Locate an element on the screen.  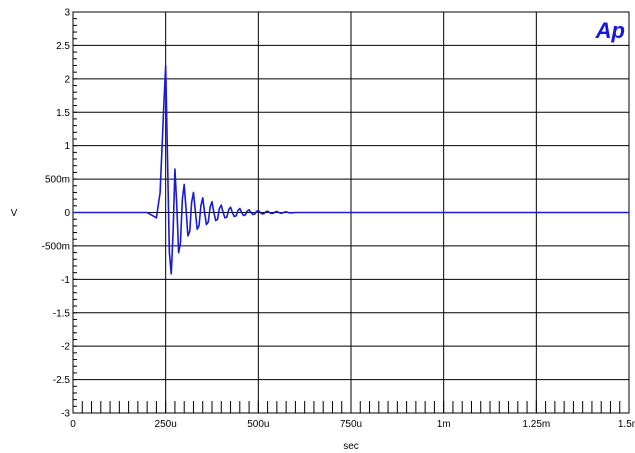
x-tick-label: 1.25m is located at coordinates (536, 424).